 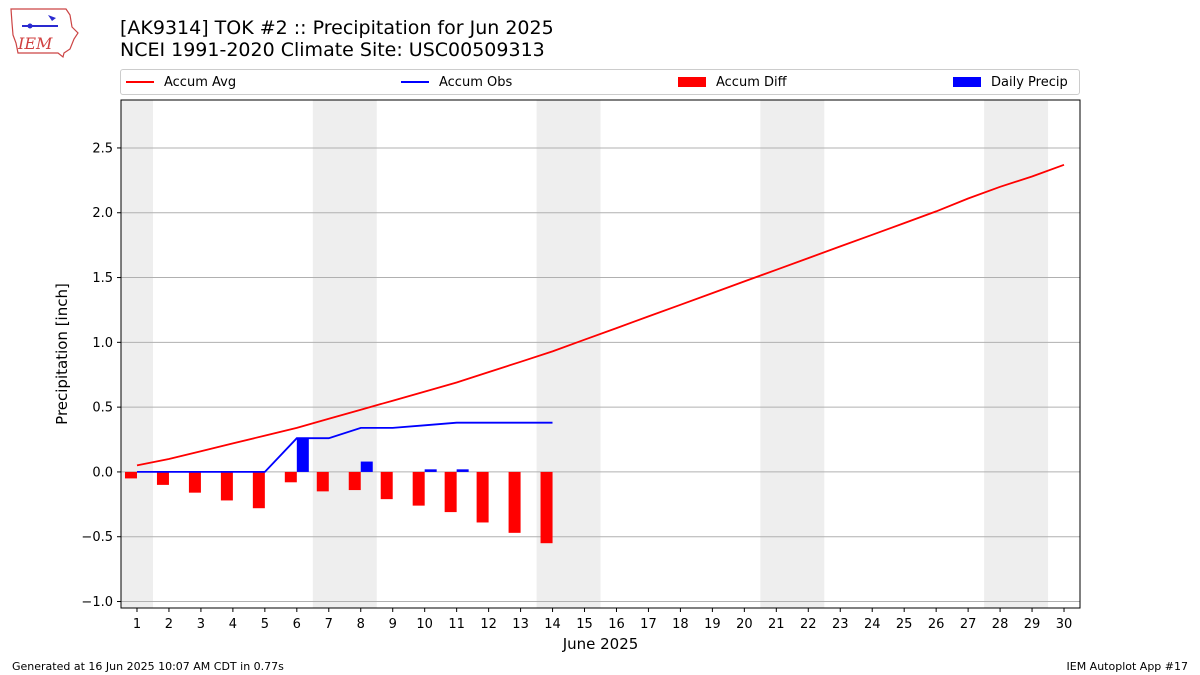 I want to click on legend-item-daily-precip: Daily Precip, so click(x=1010, y=82).